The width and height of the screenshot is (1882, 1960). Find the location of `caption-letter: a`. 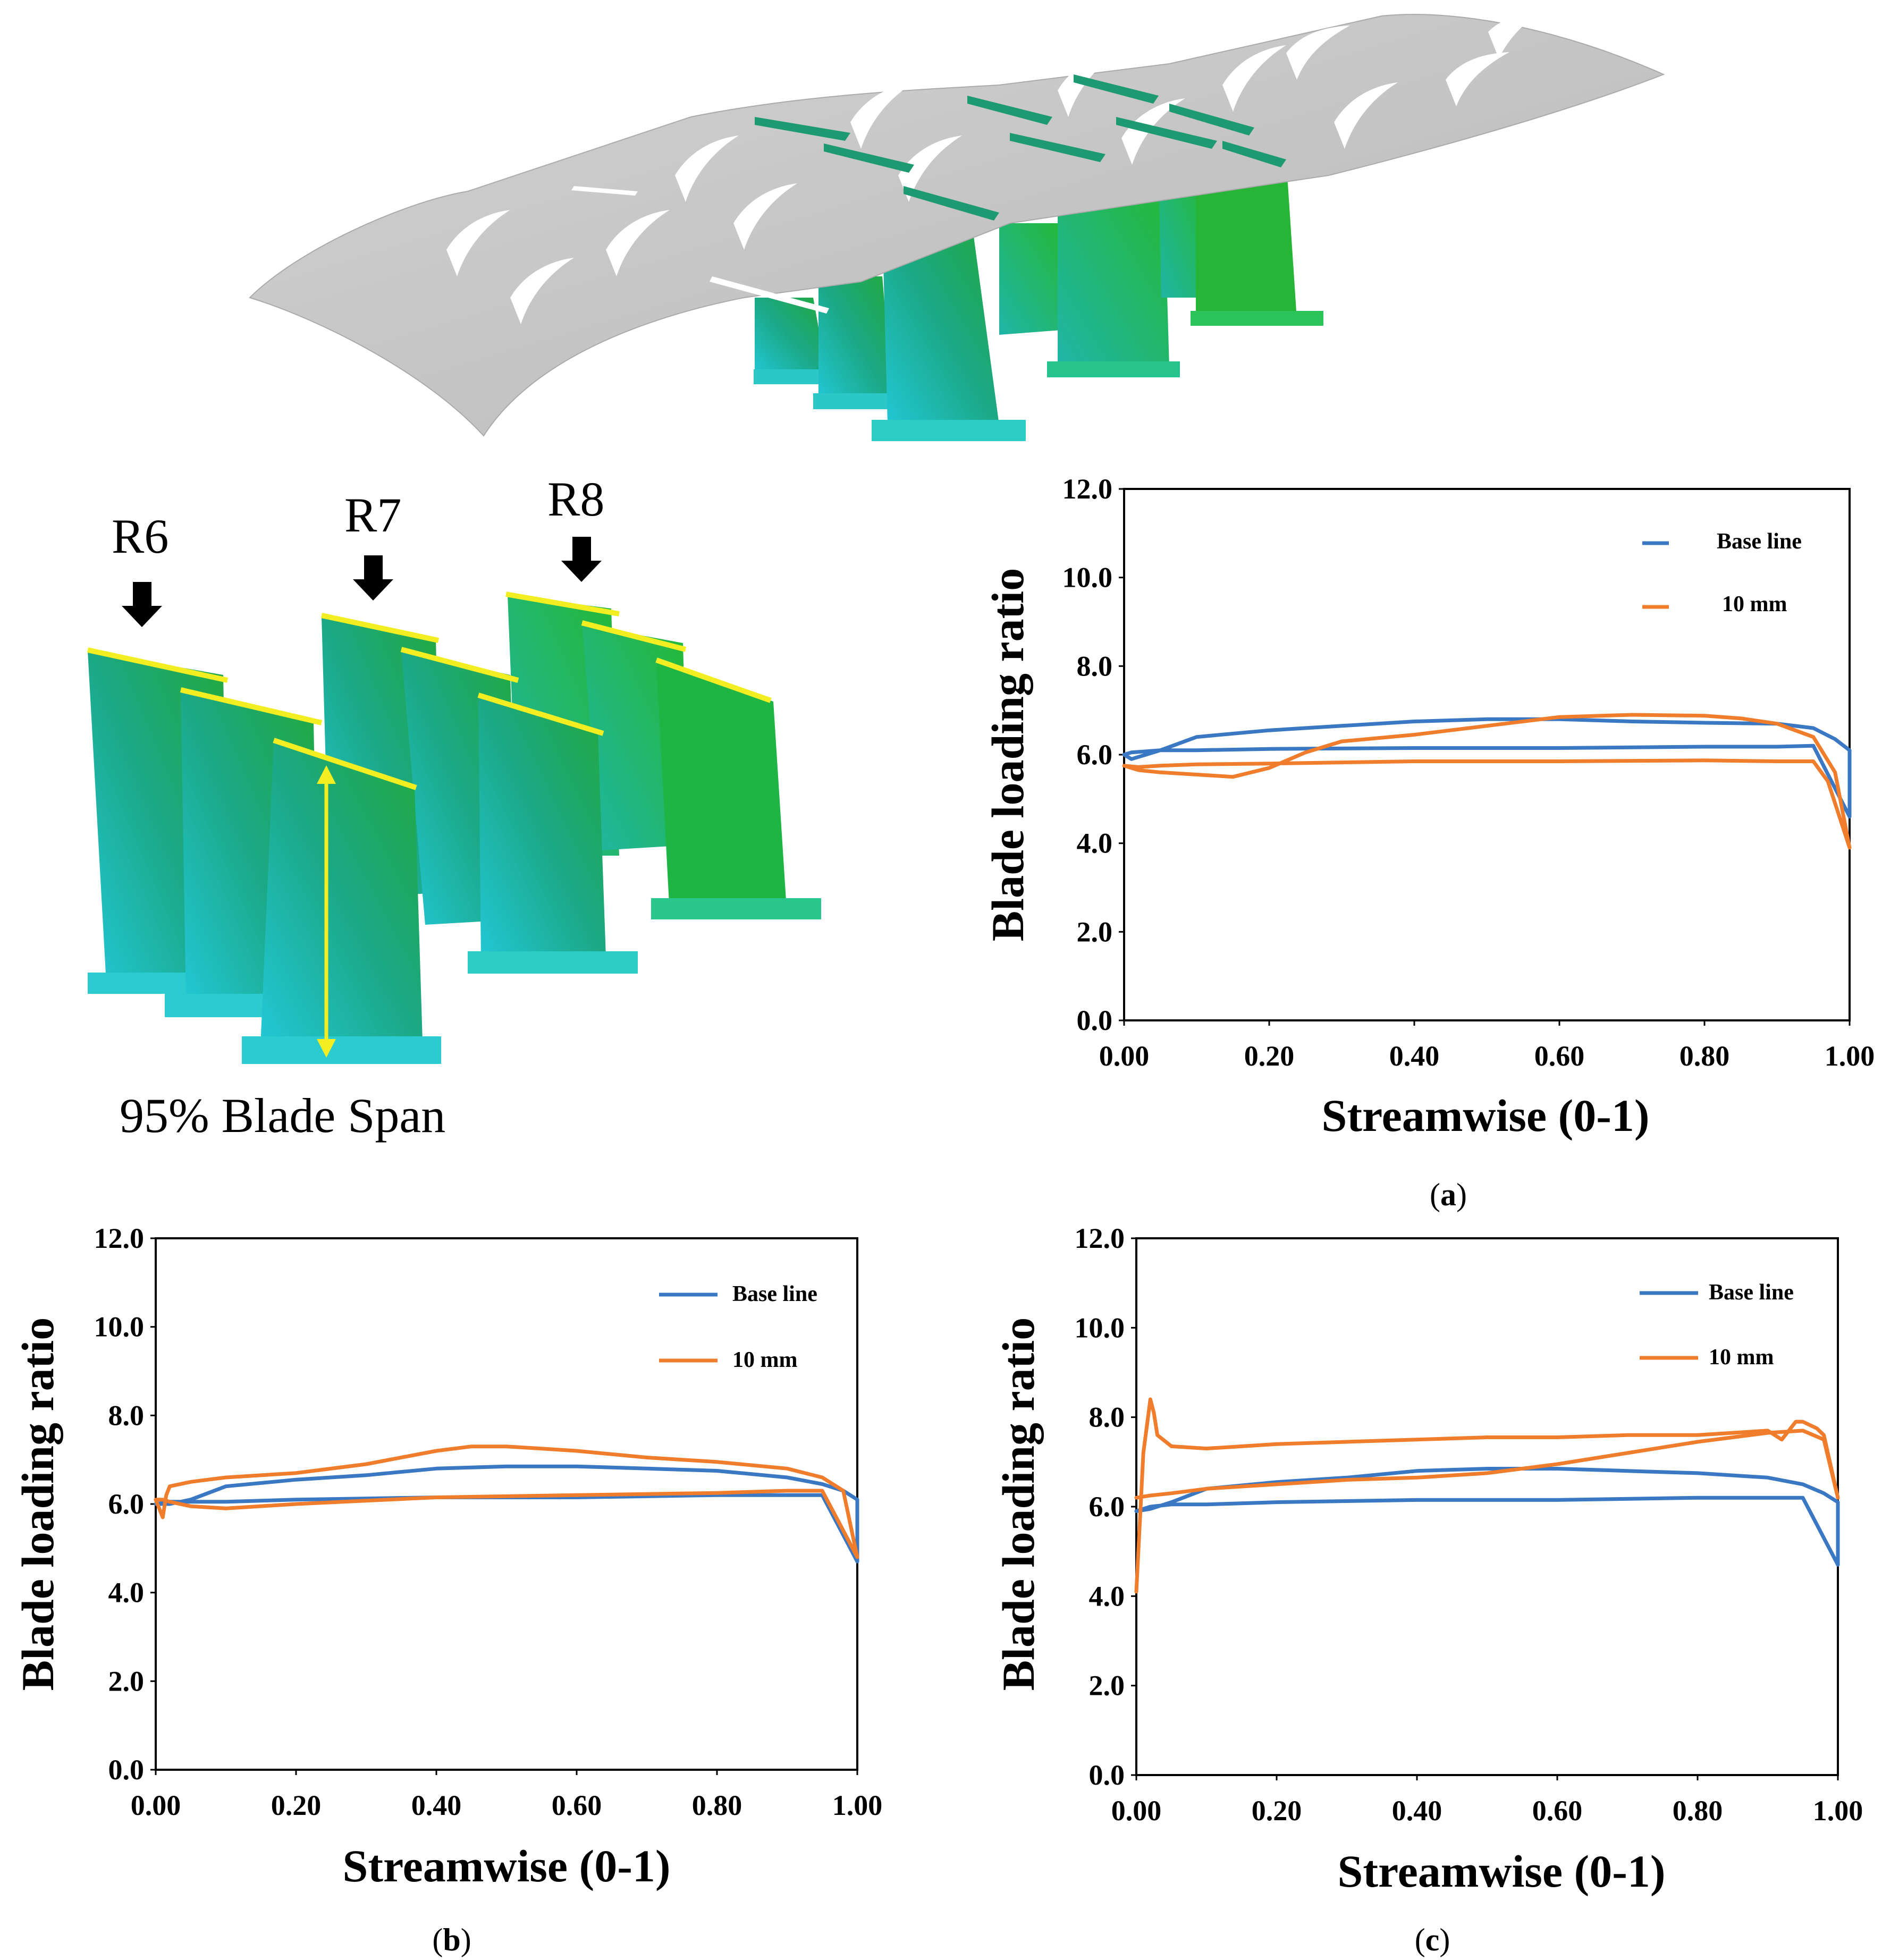

caption-letter: a is located at coordinates (1448, 1194).